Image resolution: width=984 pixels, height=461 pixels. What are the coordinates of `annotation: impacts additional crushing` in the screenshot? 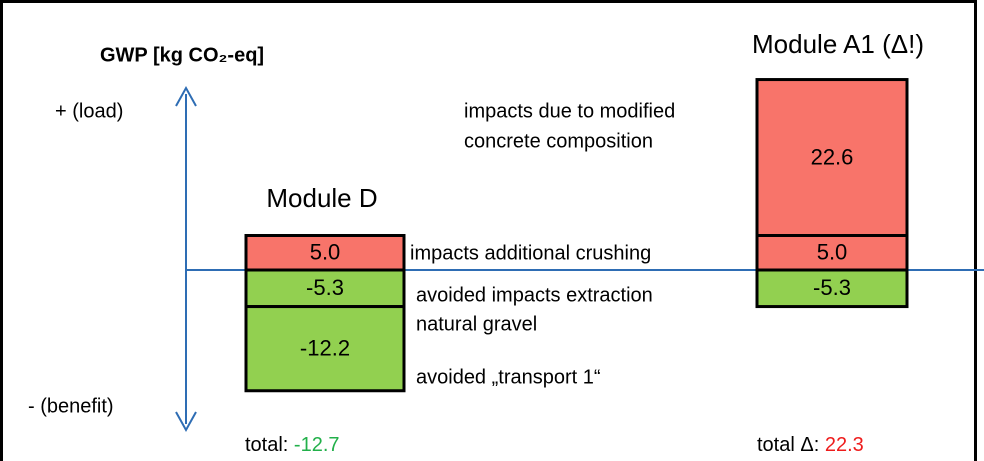 It's located at (530, 253).